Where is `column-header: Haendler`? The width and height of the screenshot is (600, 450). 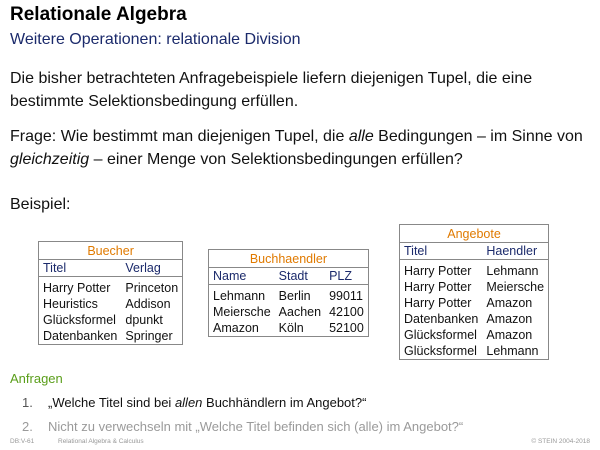 column-header: Haendler is located at coordinates (515, 251).